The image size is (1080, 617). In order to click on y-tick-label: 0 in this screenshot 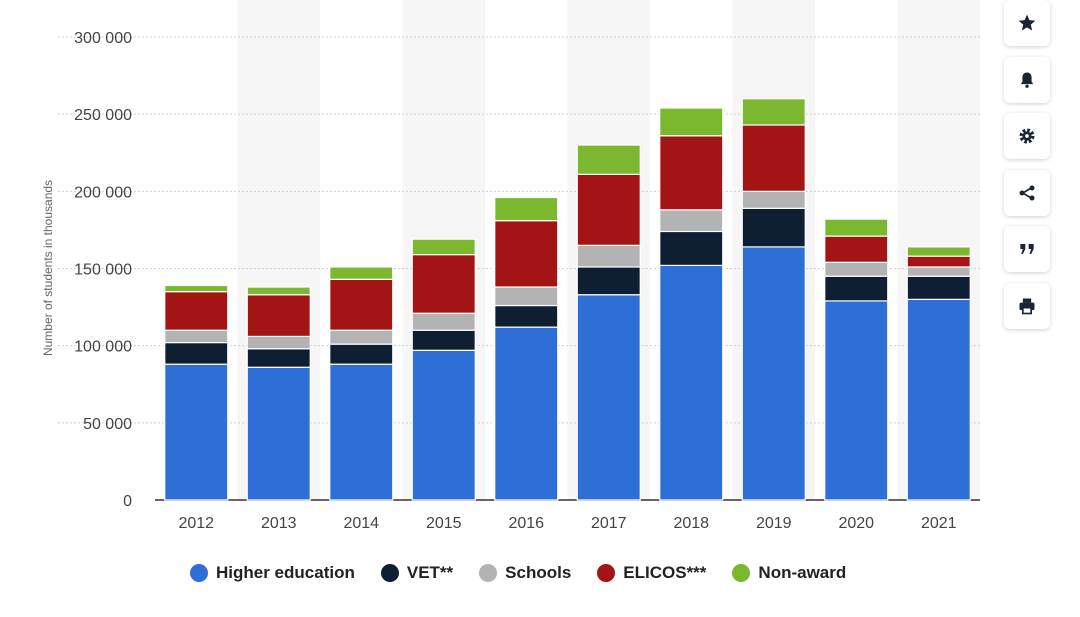, I will do `click(127, 501)`.